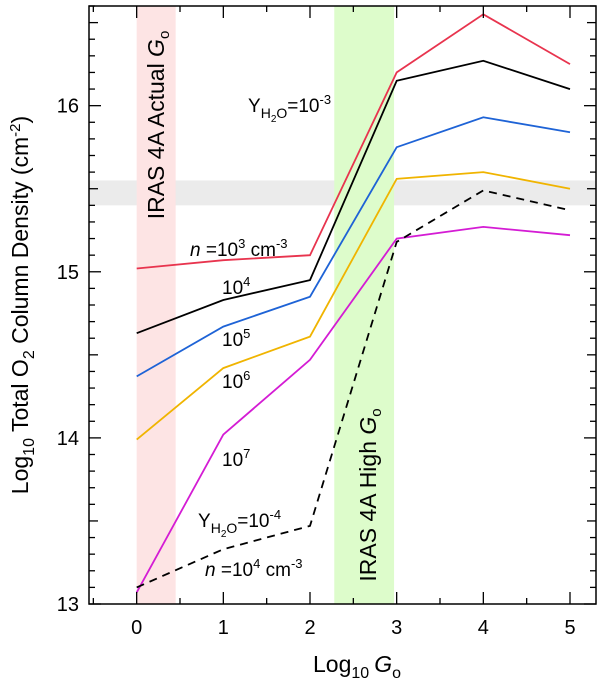 Image resolution: width=600 pixels, height=681 pixels. I want to click on actual-go-band, so click(156, 305).